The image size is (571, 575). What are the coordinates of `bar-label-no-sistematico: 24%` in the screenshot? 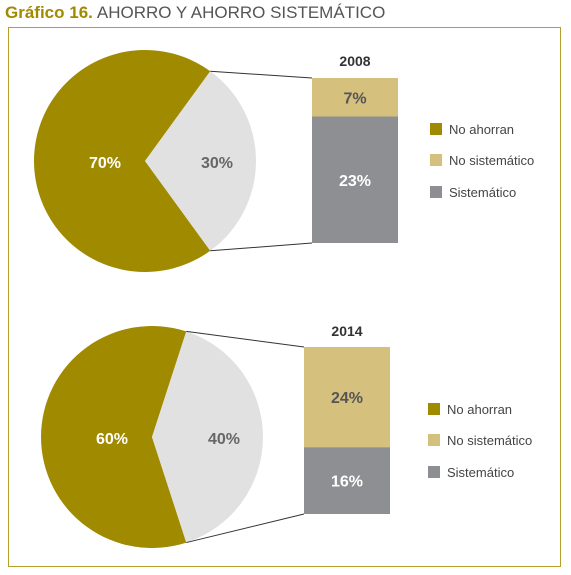 It's located at (347, 398).